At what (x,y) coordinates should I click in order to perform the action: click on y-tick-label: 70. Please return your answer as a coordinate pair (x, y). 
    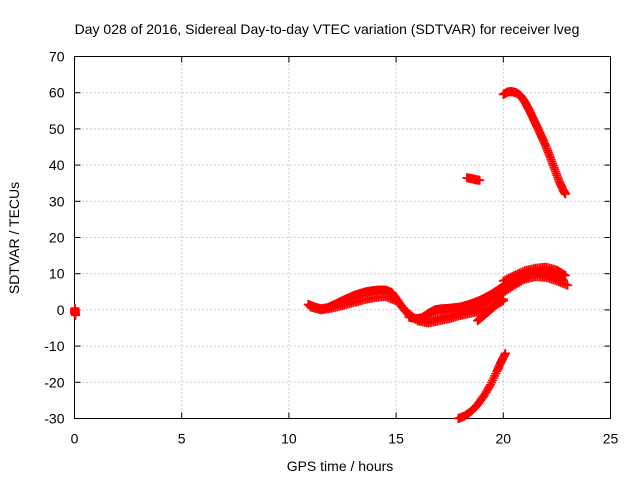
    Looking at the image, I should click on (57, 57).